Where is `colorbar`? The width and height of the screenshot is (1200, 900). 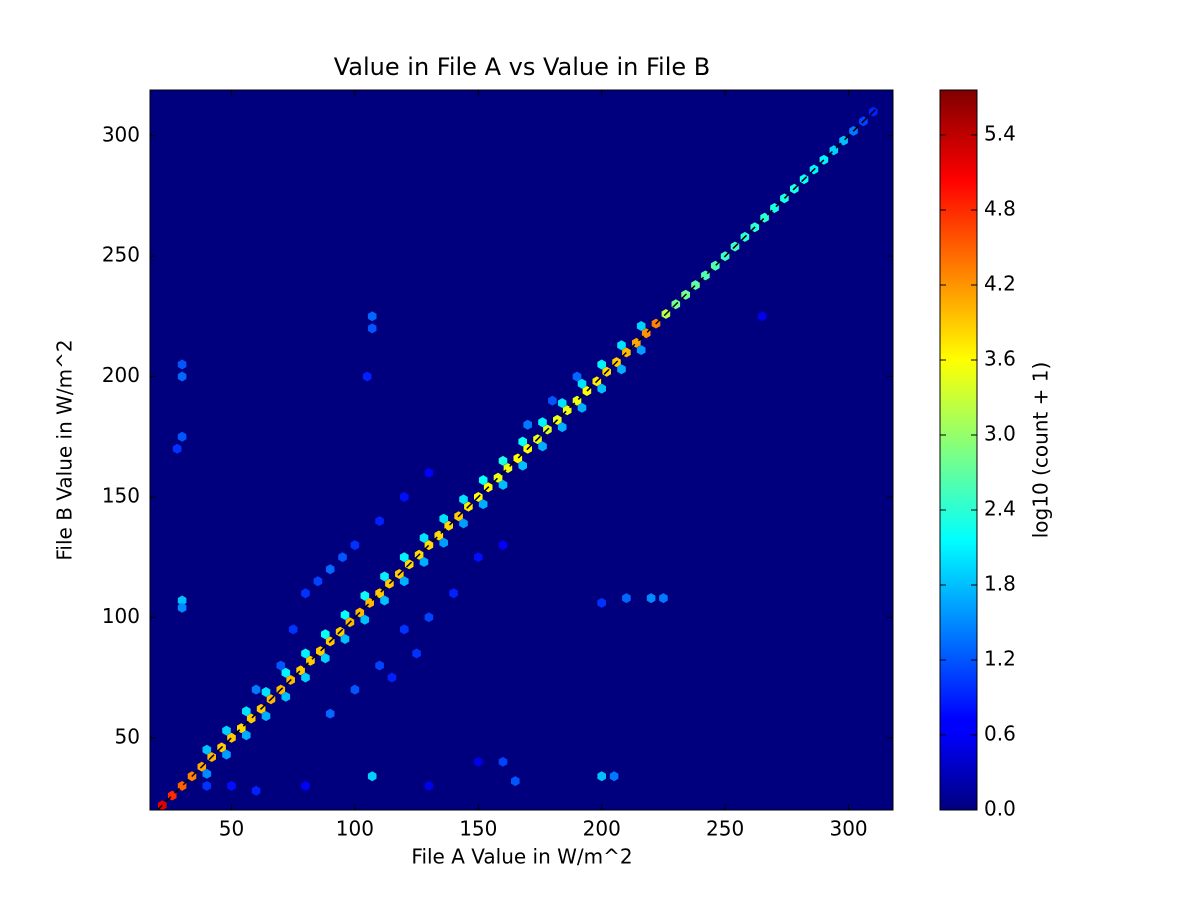
colorbar is located at coordinates (958, 450).